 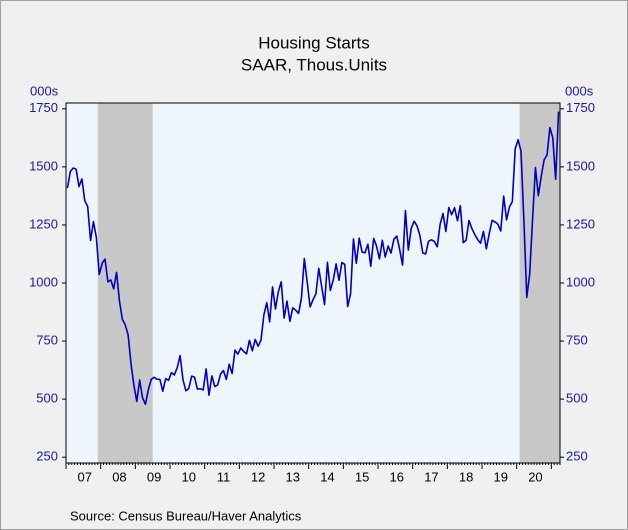 What do you see at coordinates (580, 165) in the screenshot?
I see `y2-tick-label: 1500` at bounding box center [580, 165].